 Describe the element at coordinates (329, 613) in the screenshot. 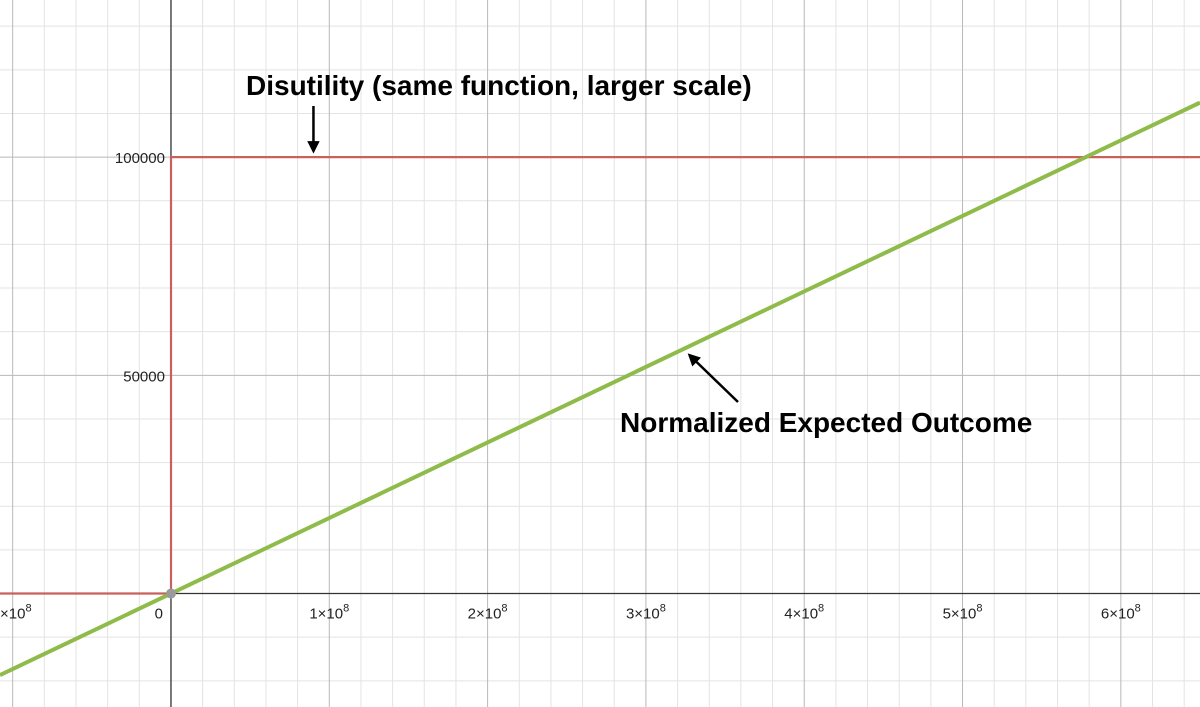

I see `x-tick-label: 1×10⁸` at that location.